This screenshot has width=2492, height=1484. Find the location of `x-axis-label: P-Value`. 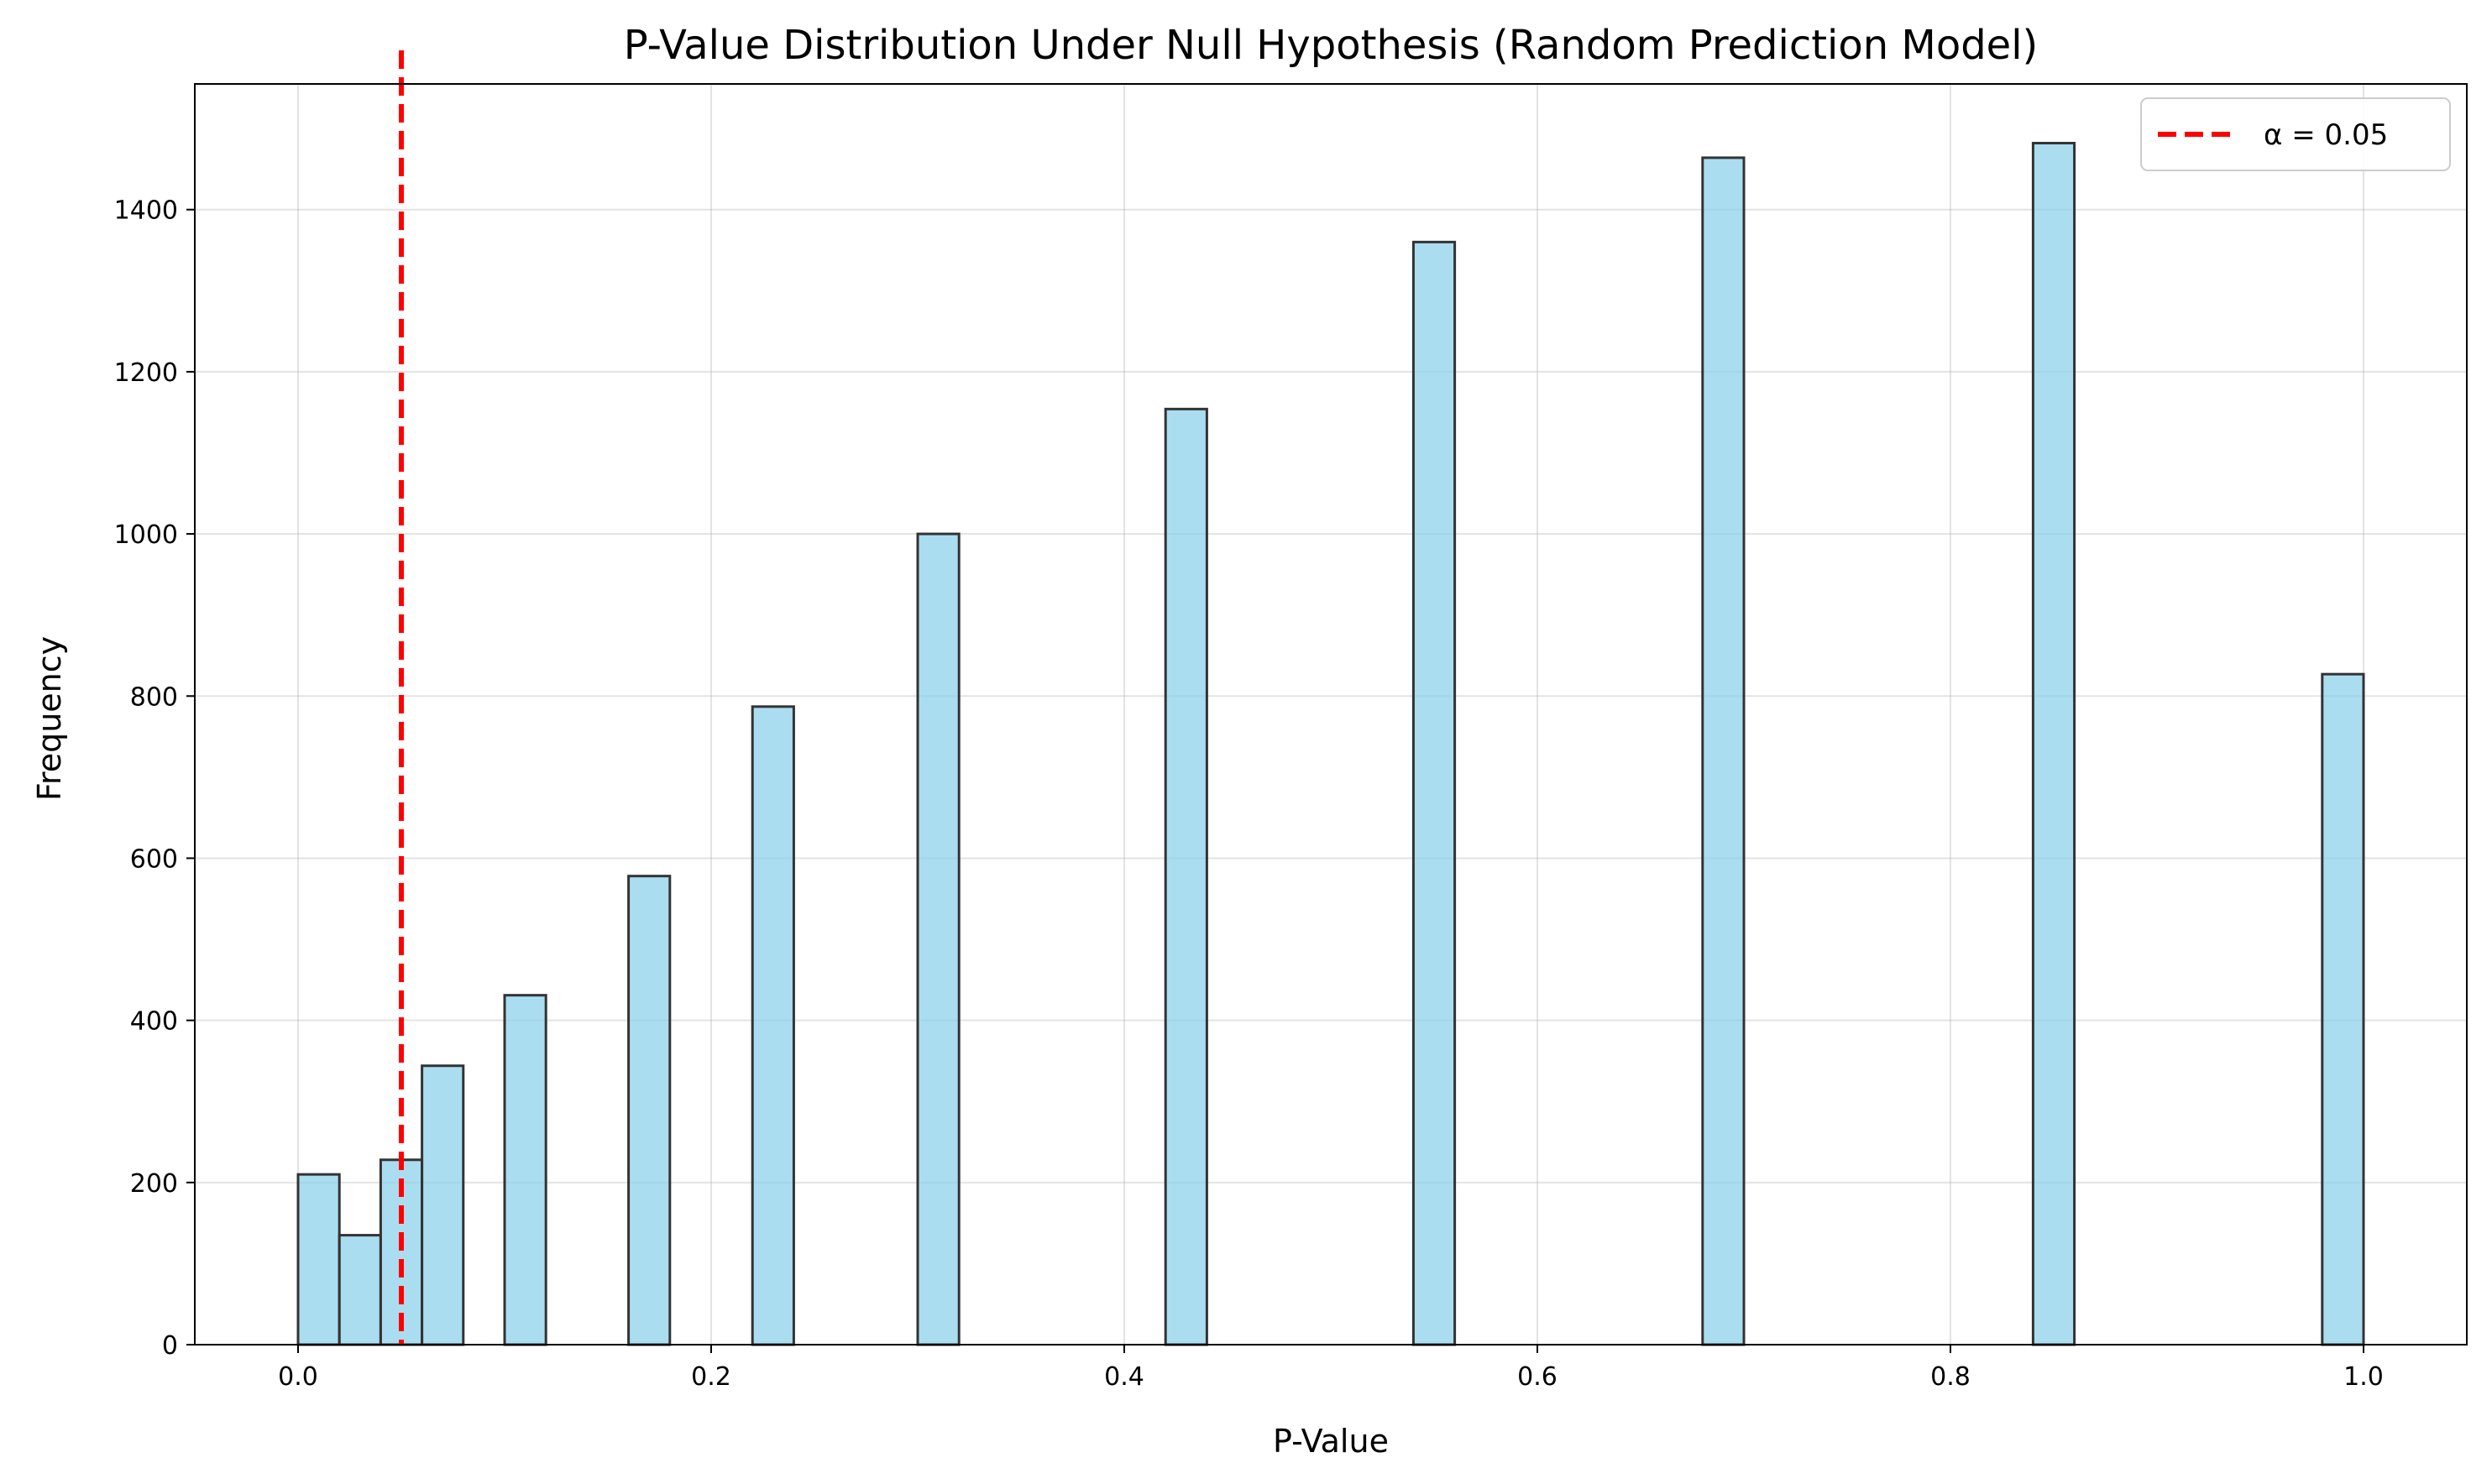

x-axis-label: P-Value is located at coordinates (1331, 1441).